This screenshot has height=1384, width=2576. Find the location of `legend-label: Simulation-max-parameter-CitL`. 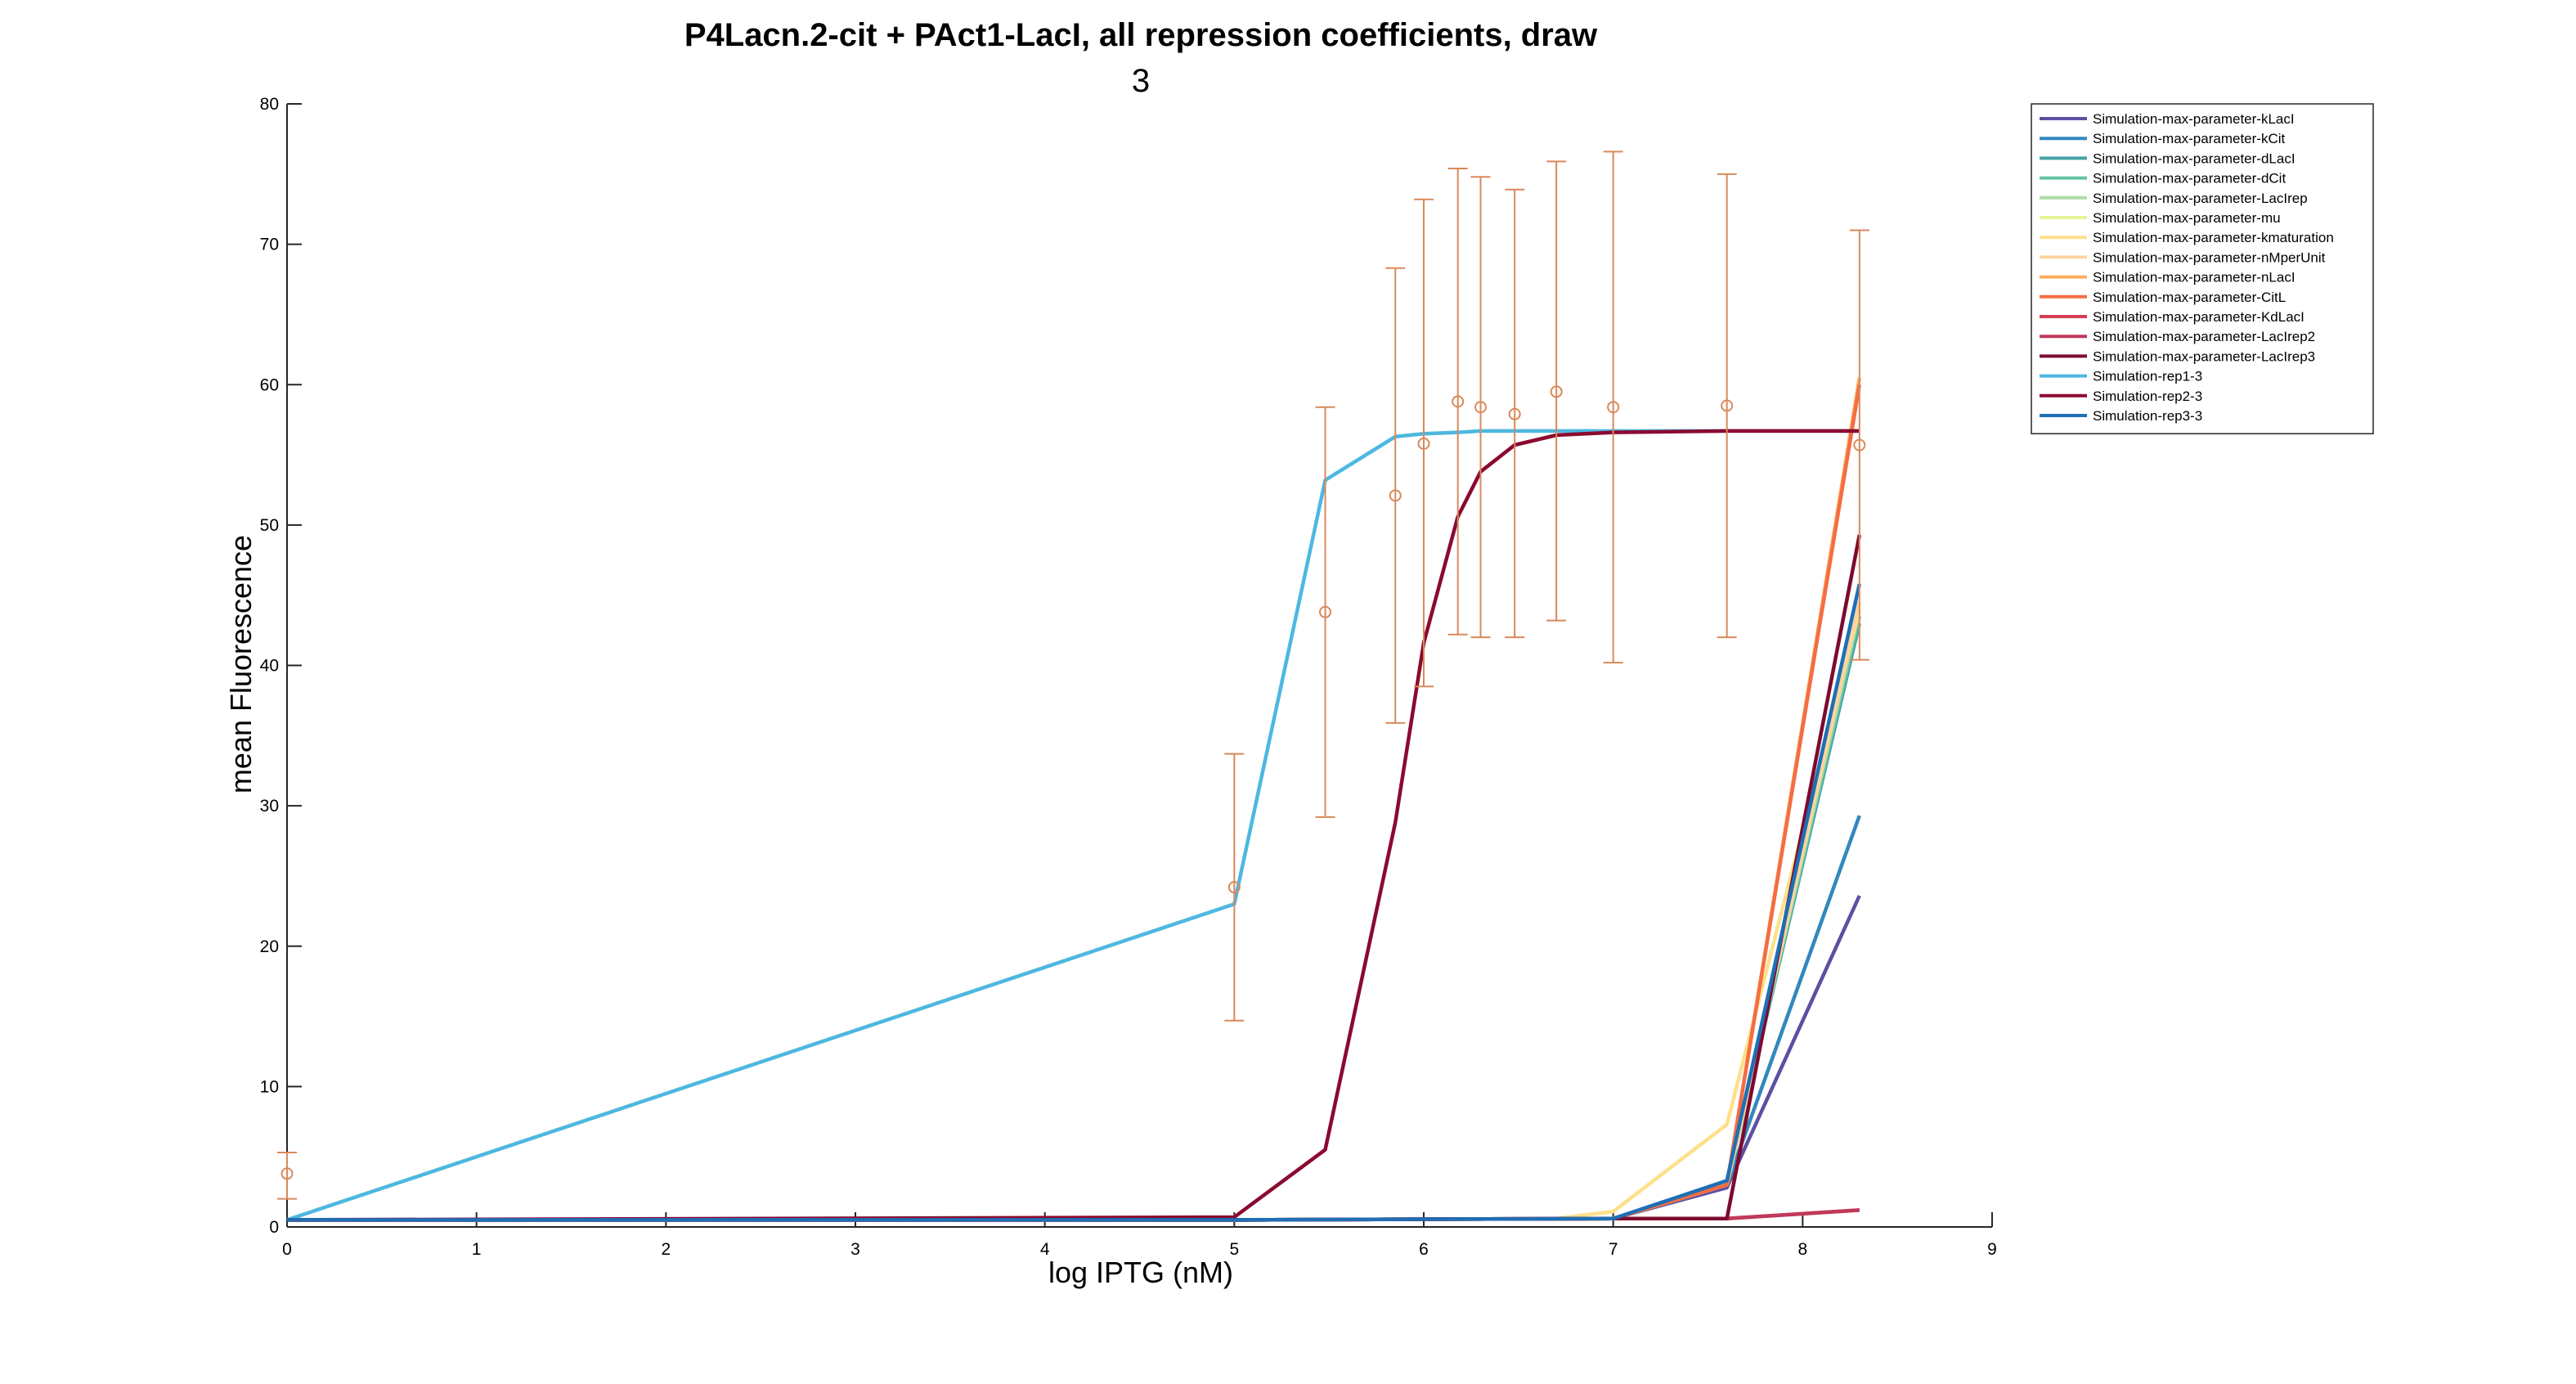

legend-label: Simulation-max-parameter-CitL is located at coordinates (2190, 297).